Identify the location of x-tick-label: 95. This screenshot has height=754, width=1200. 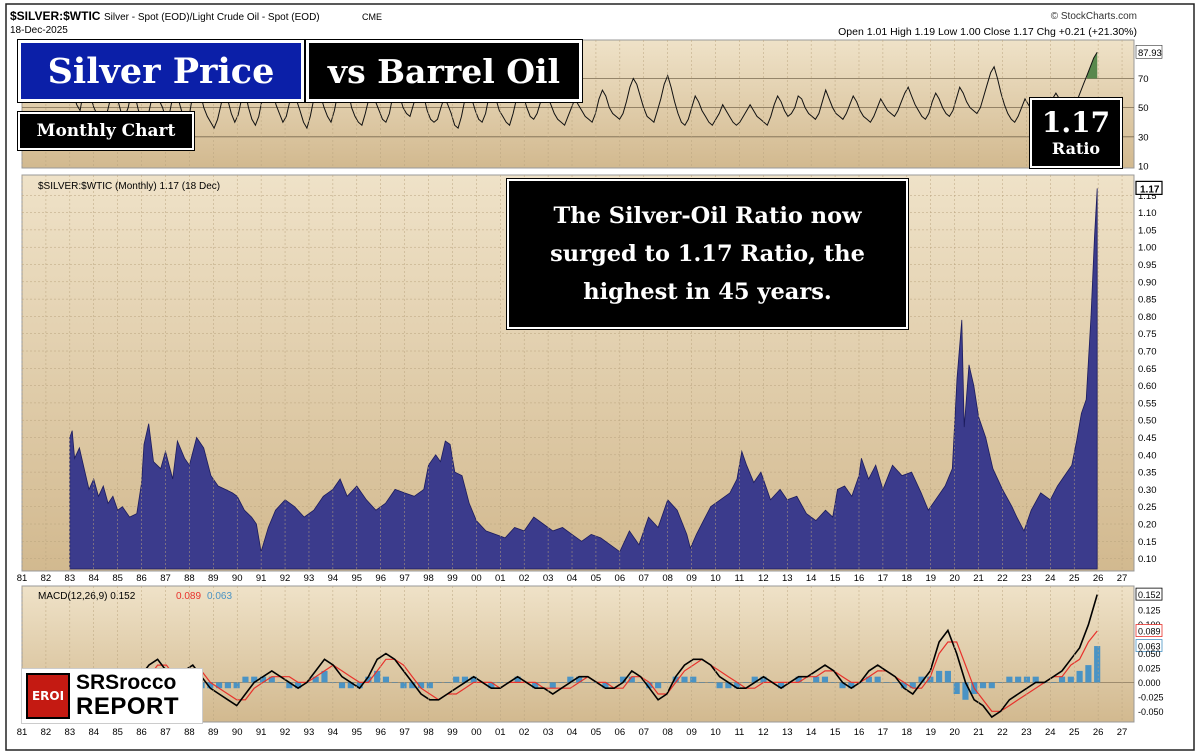
(357, 578).